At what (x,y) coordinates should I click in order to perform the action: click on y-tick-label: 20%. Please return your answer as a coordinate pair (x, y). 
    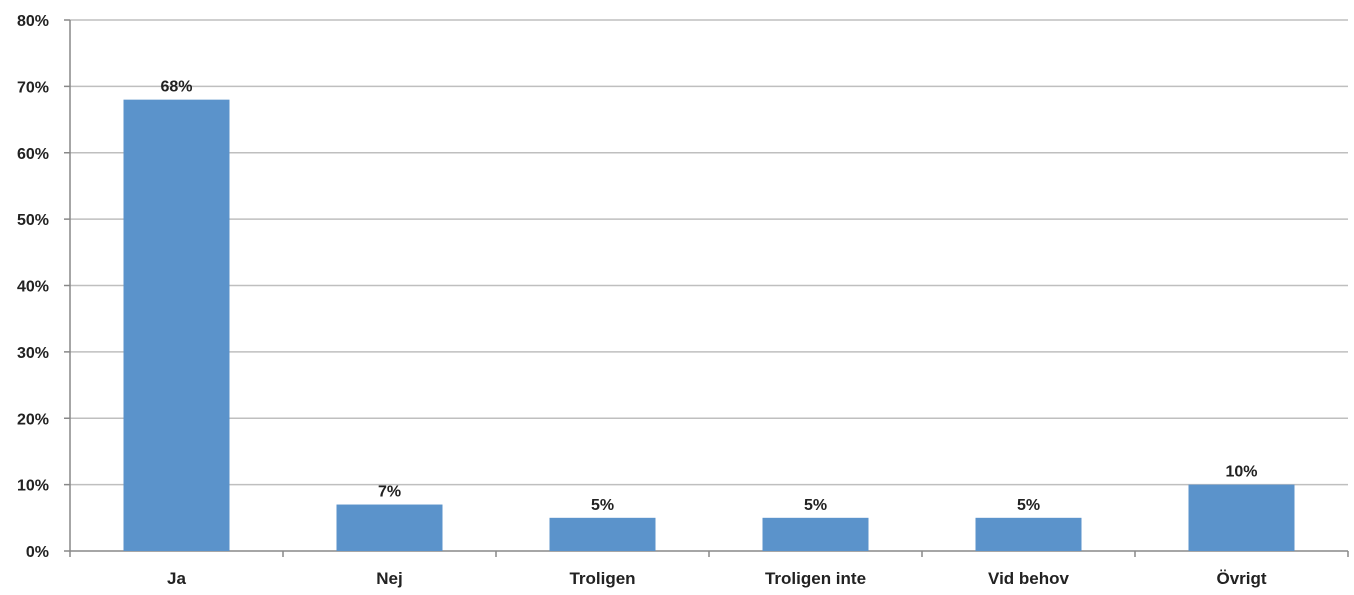
    Looking at the image, I should click on (33, 419).